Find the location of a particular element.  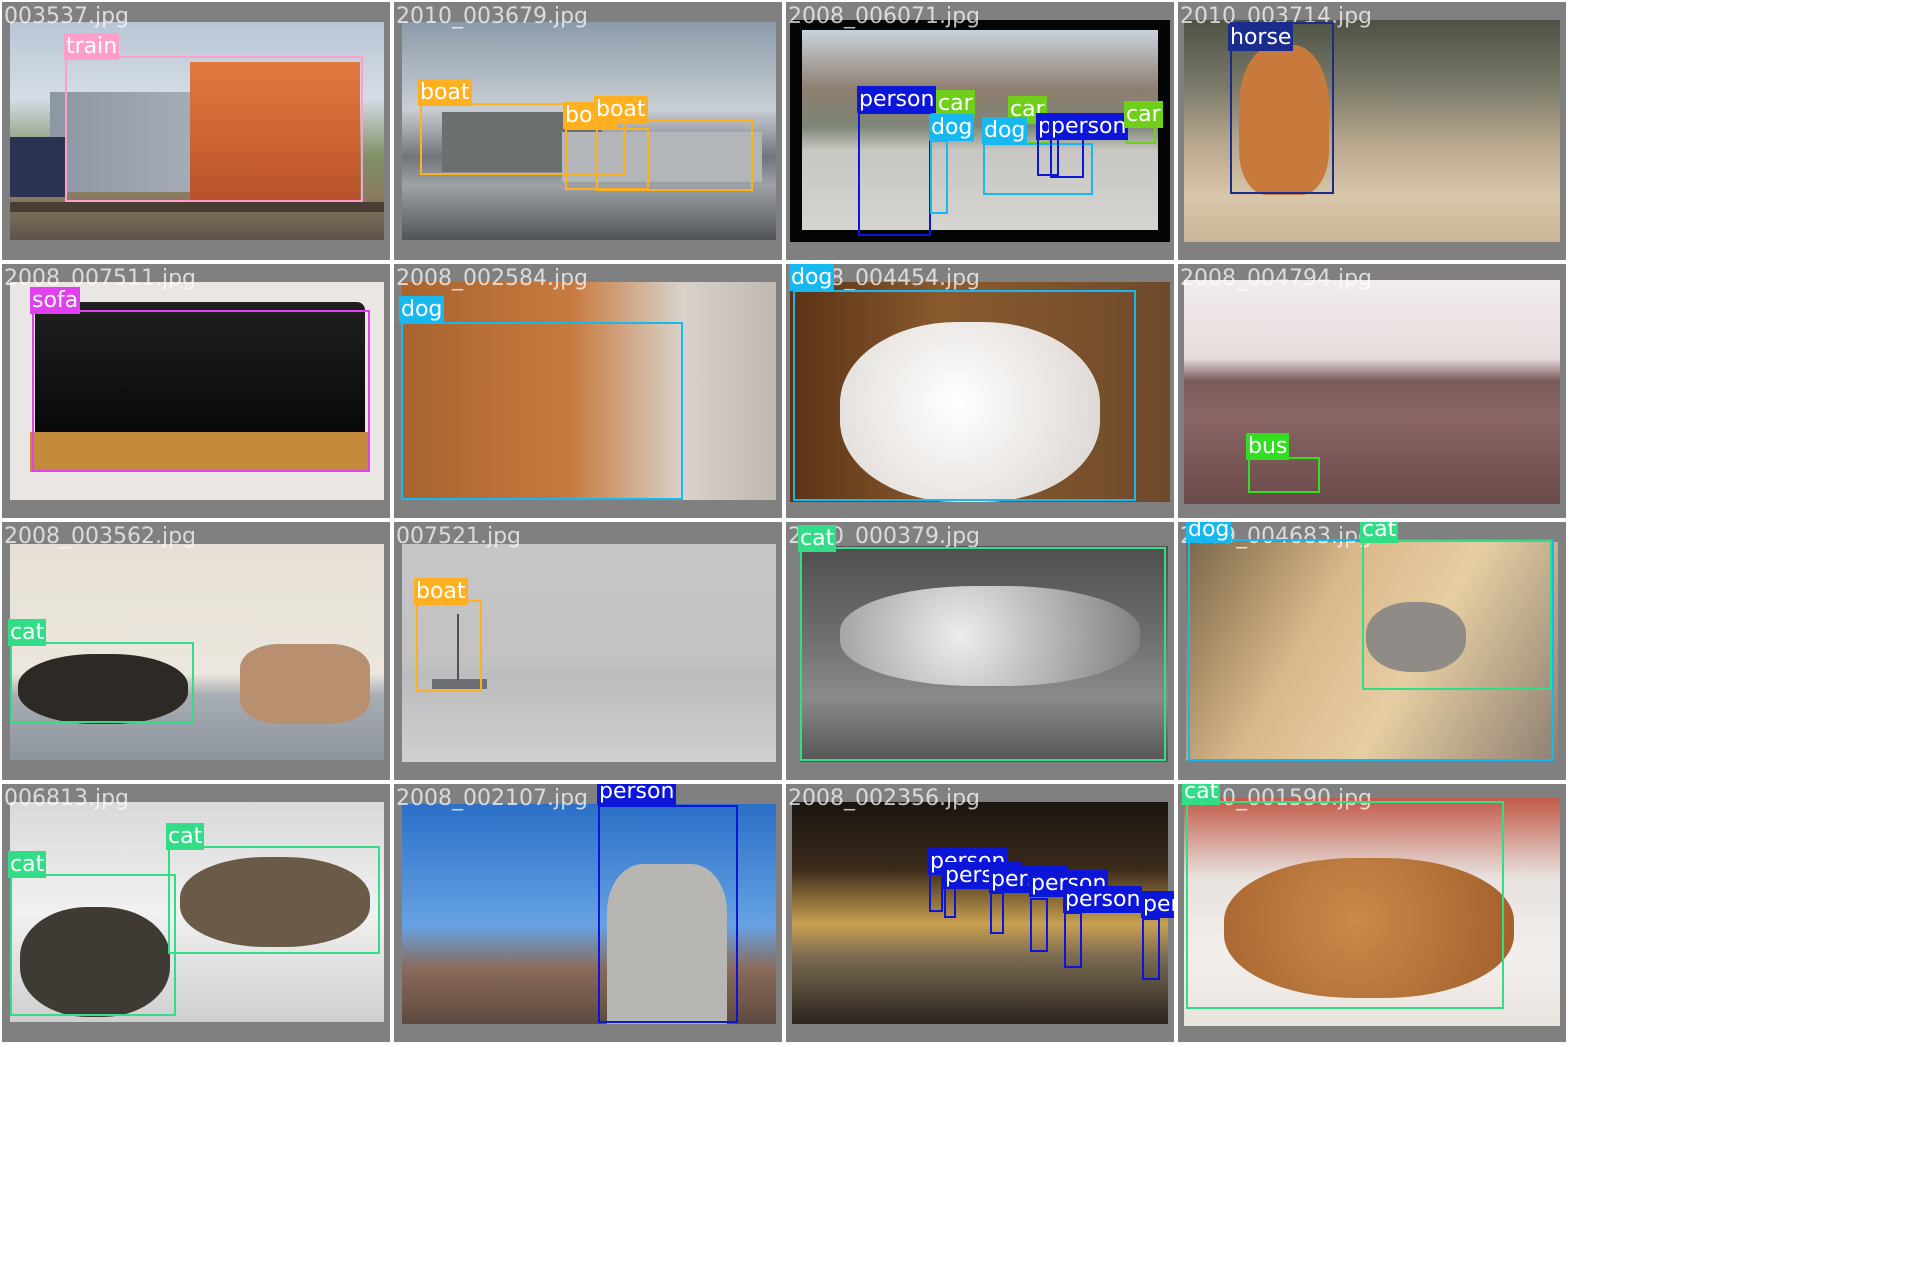

photo-bus-landscape is located at coordinates (1372, 392).